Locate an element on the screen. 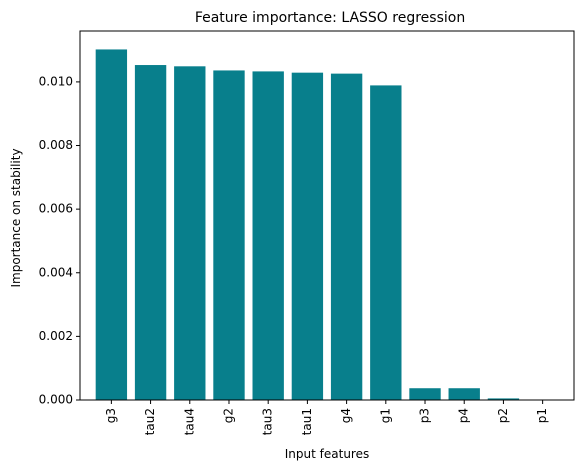 This screenshot has width=585, height=470. x-tick-label-tau2: tau2 is located at coordinates (150, 421).